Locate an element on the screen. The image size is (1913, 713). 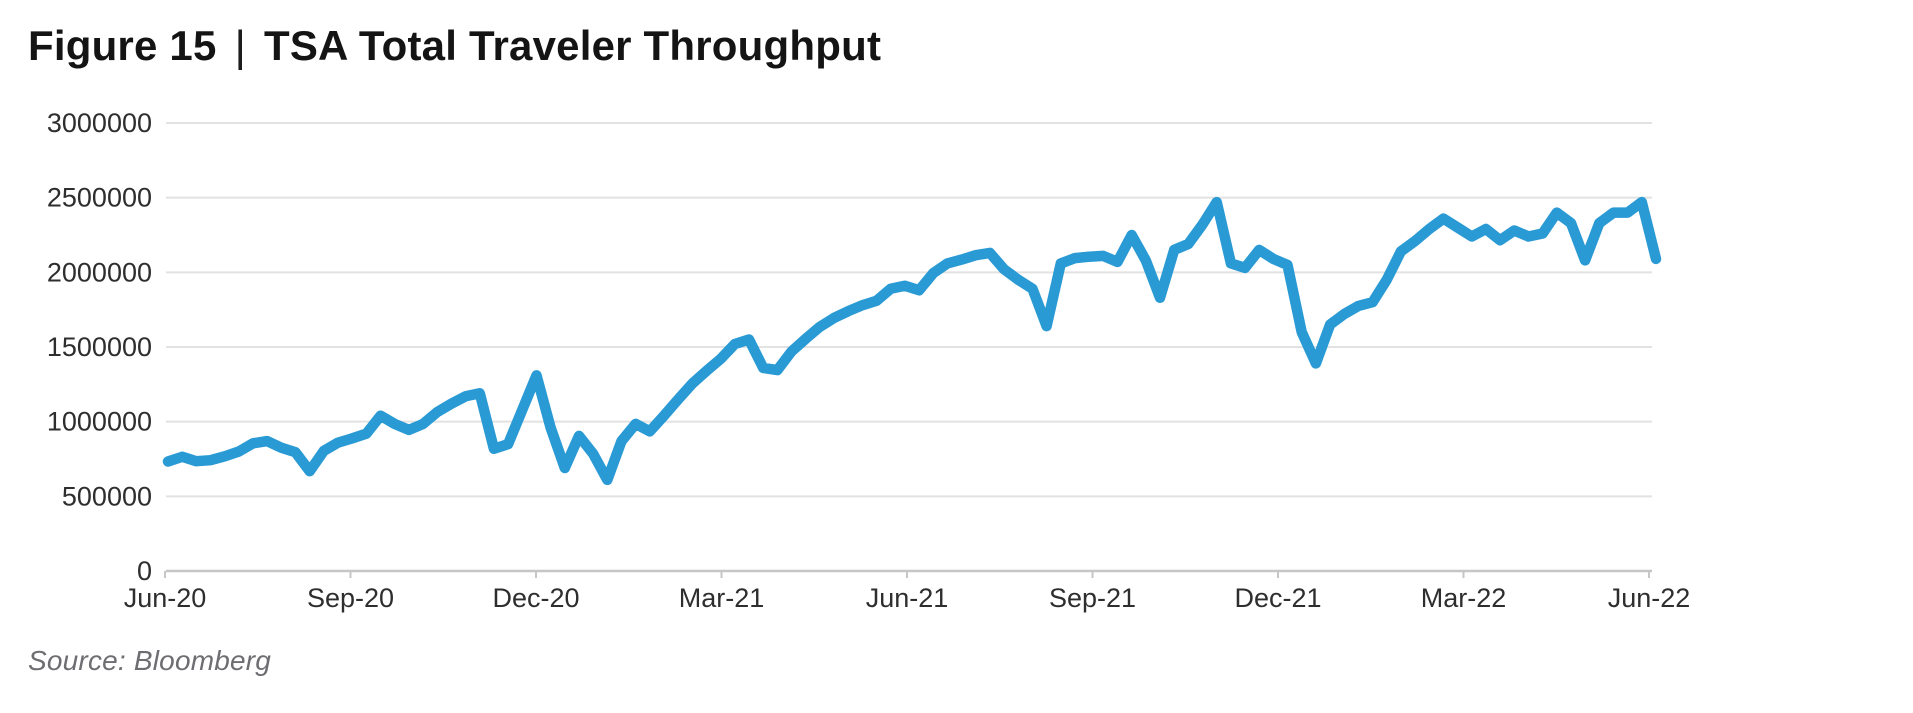
y-tick-label: 3000000 is located at coordinates (99, 123).